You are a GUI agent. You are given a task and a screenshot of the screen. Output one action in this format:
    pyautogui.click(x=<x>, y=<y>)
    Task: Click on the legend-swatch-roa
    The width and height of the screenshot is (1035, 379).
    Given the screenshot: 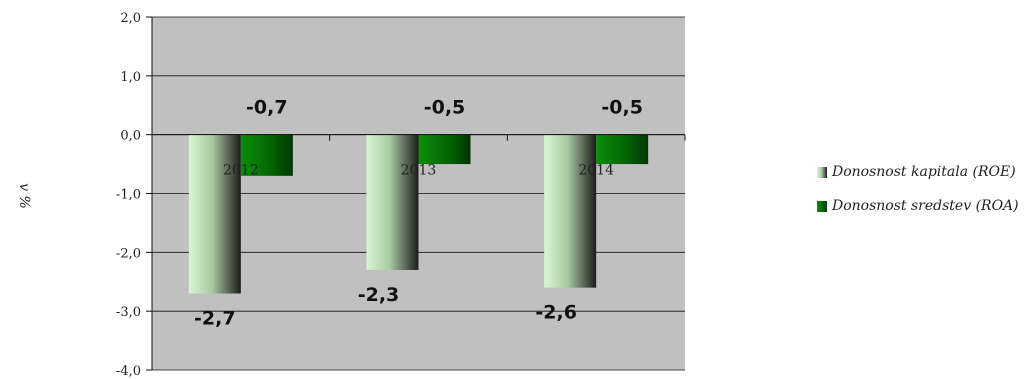 What is the action you would take?
    pyautogui.click(x=822, y=206)
    